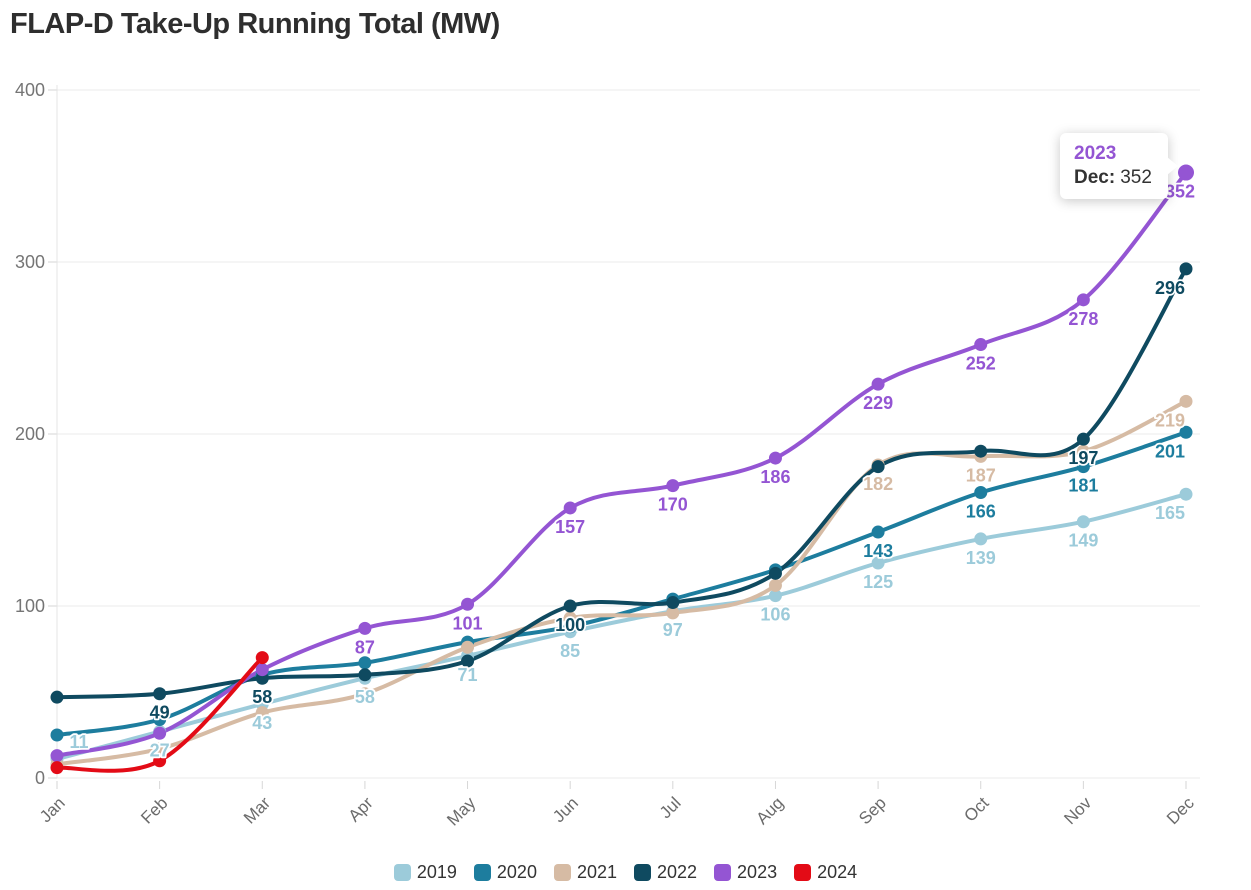 The width and height of the screenshot is (1251, 890). I want to click on legend-item-2022: 2022, so click(665, 872).